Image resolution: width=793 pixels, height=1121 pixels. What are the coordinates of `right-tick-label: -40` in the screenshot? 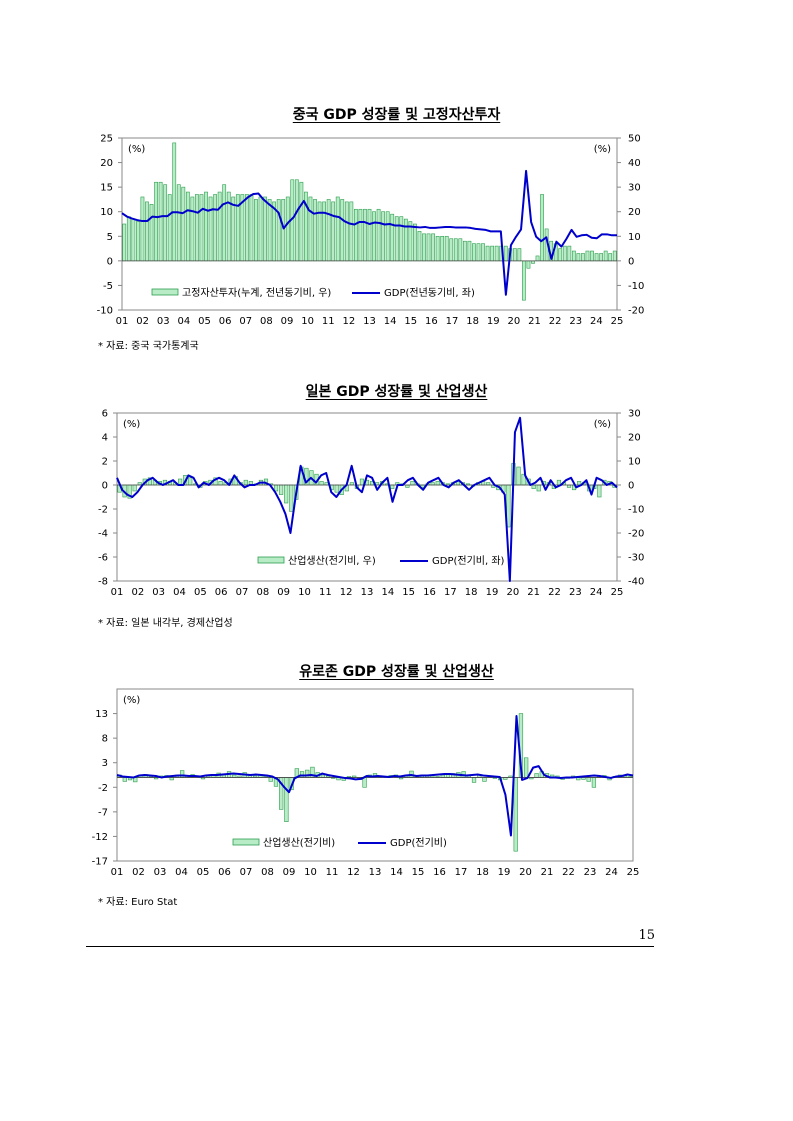 It's located at (636, 582).